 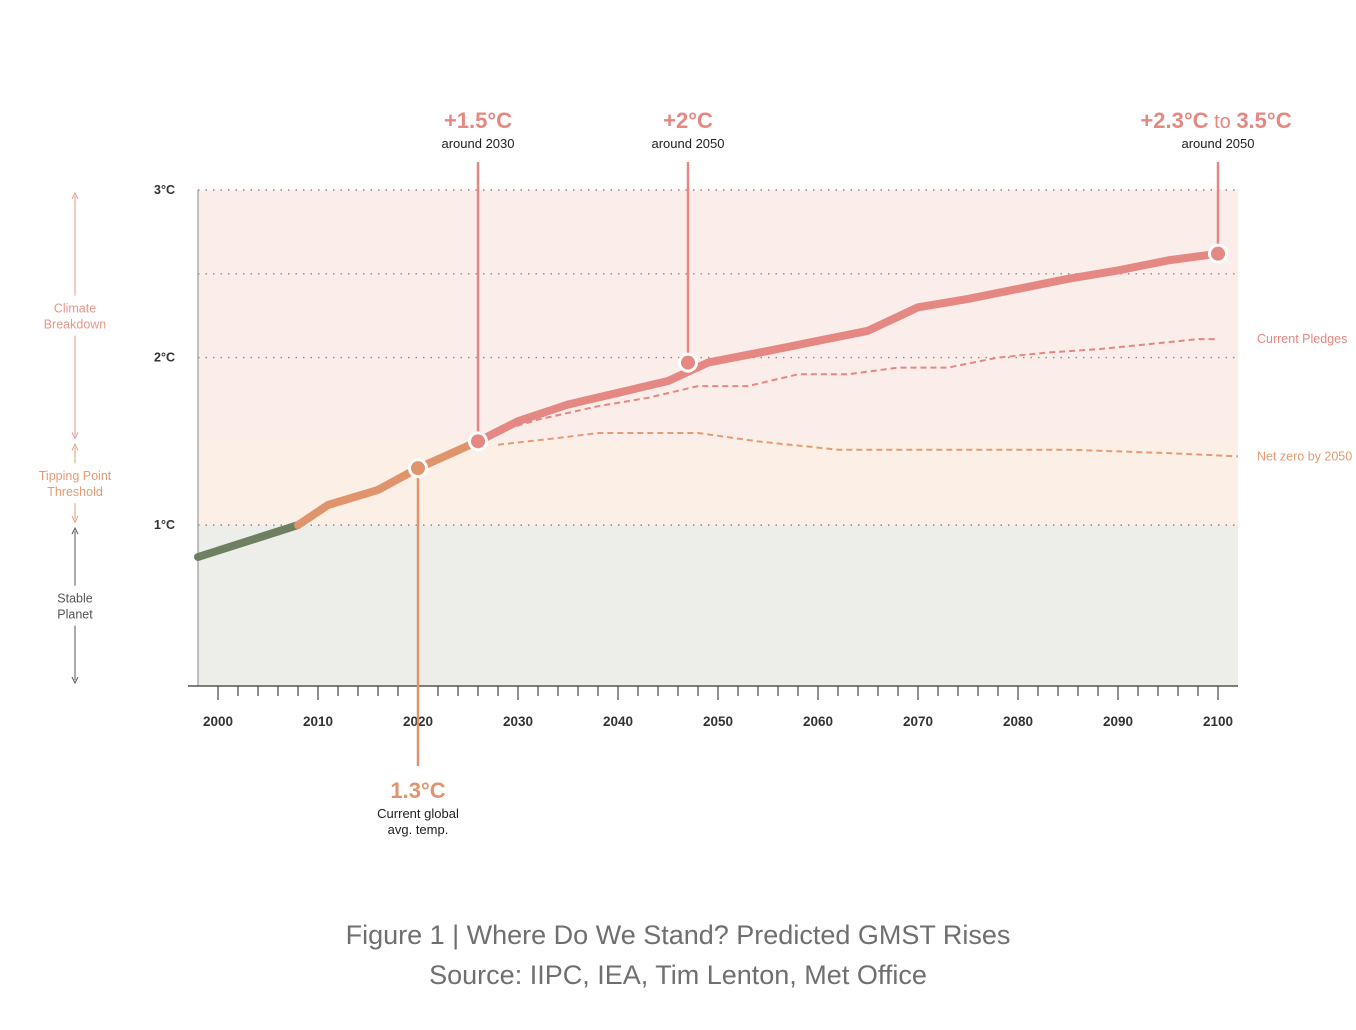 What do you see at coordinates (75, 492) in the screenshot?
I see `band-label: Threshold` at bounding box center [75, 492].